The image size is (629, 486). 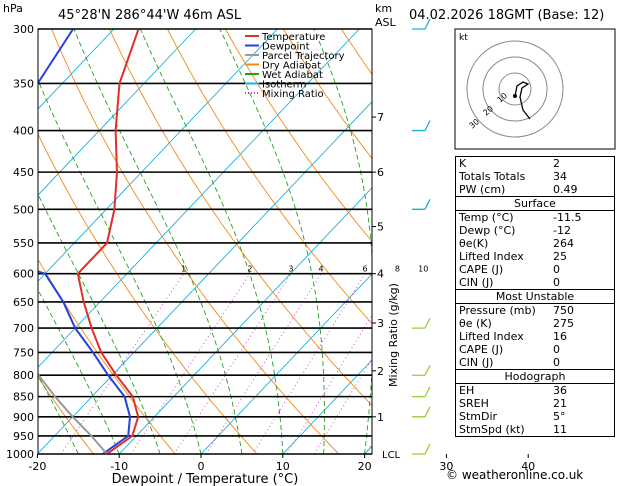 What do you see at coordinates (119, 466) in the screenshot?
I see `x-tick-label: -10` at bounding box center [119, 466].